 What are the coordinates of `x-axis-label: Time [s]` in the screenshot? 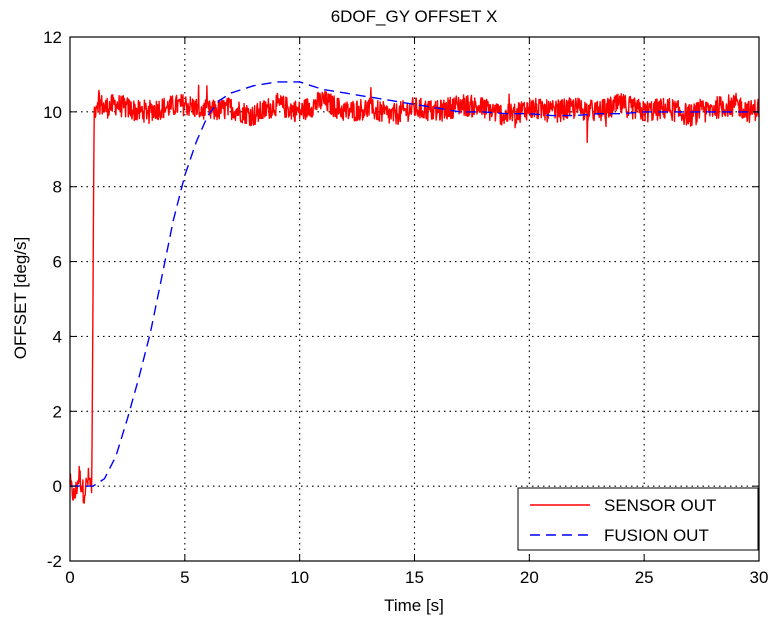 It's located at (414, 605).